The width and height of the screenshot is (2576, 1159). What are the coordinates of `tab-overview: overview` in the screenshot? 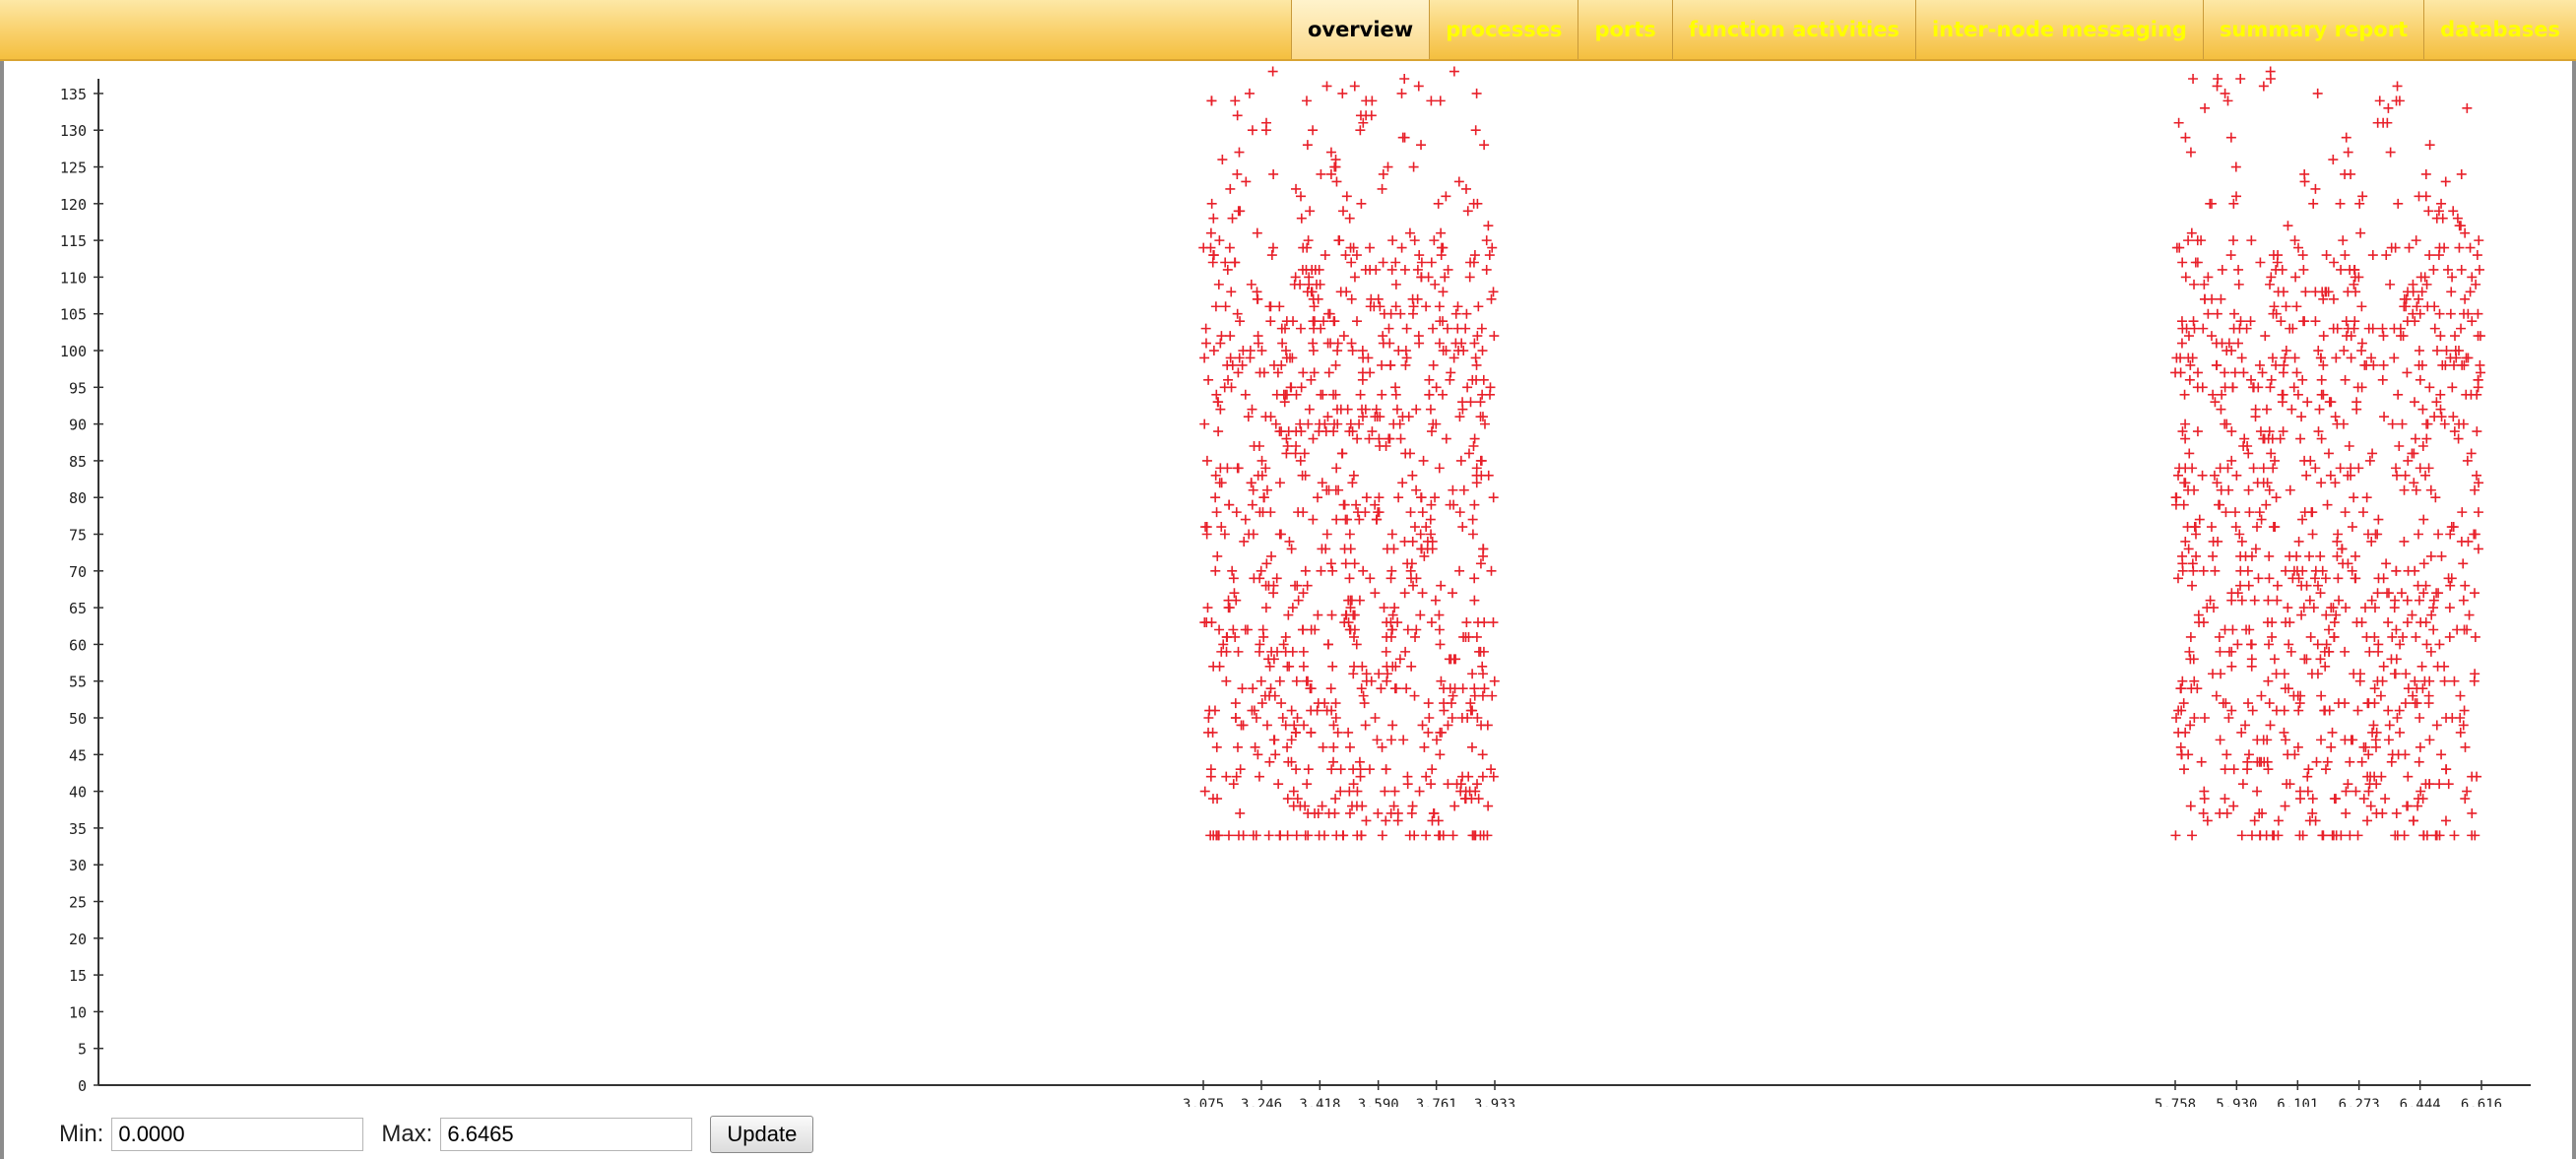 It's located at (1360, 29).